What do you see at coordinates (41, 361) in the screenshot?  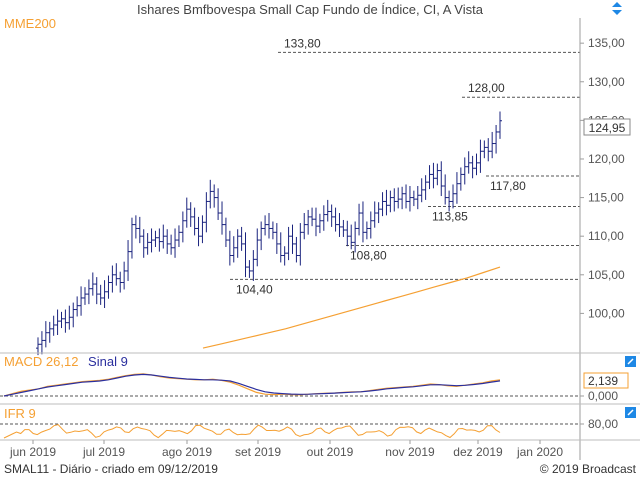 I see `macd-series-label: MACD 26,12` at bounding box center [41, 361].